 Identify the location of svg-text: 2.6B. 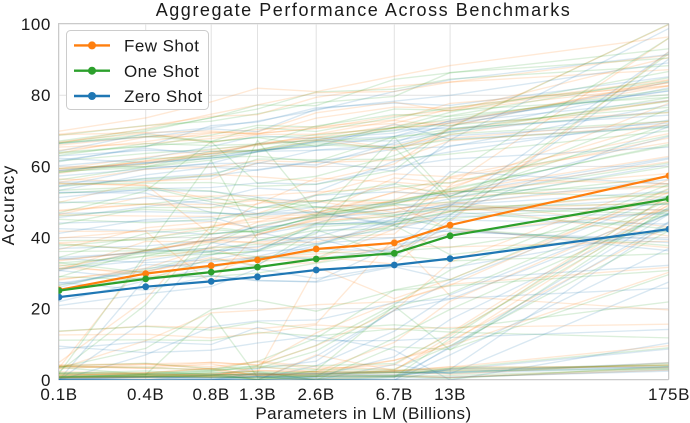
(316, 394).